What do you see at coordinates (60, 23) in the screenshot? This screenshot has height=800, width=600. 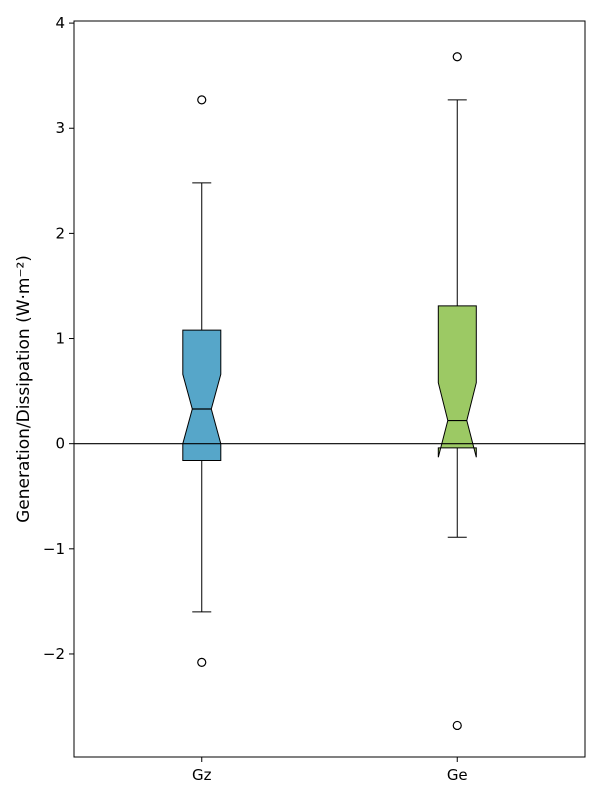 I see `y-tick-label: 4` at bounding box center [60, 23].